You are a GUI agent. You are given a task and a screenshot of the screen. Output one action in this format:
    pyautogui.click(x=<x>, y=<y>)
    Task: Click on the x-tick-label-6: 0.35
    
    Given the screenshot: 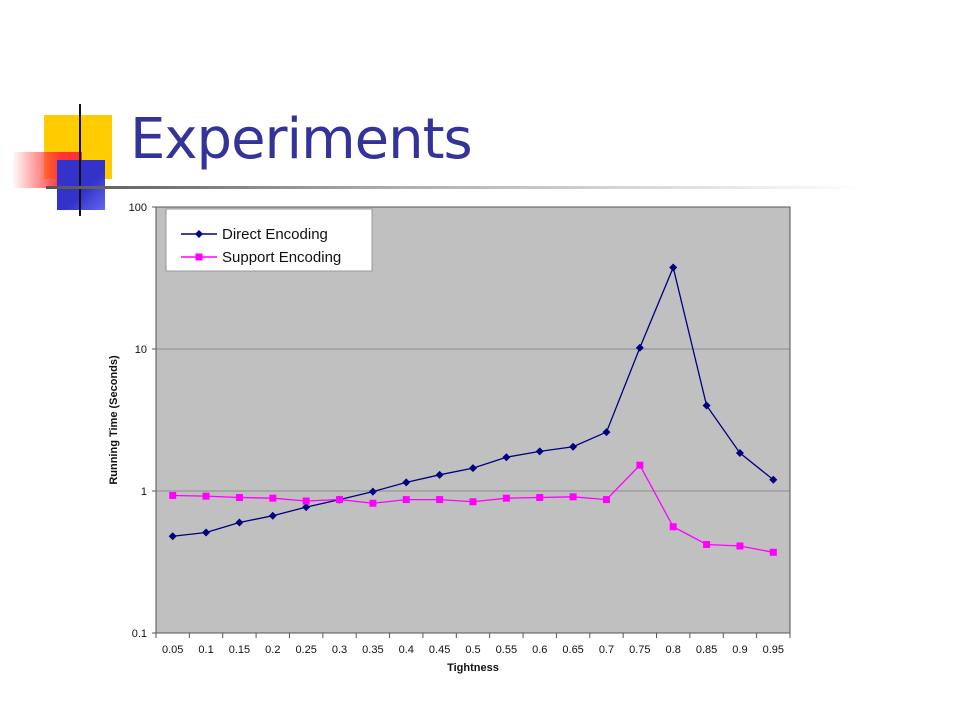 What is the action you would take?
    pyautogui.click(x=372, y=650)
    